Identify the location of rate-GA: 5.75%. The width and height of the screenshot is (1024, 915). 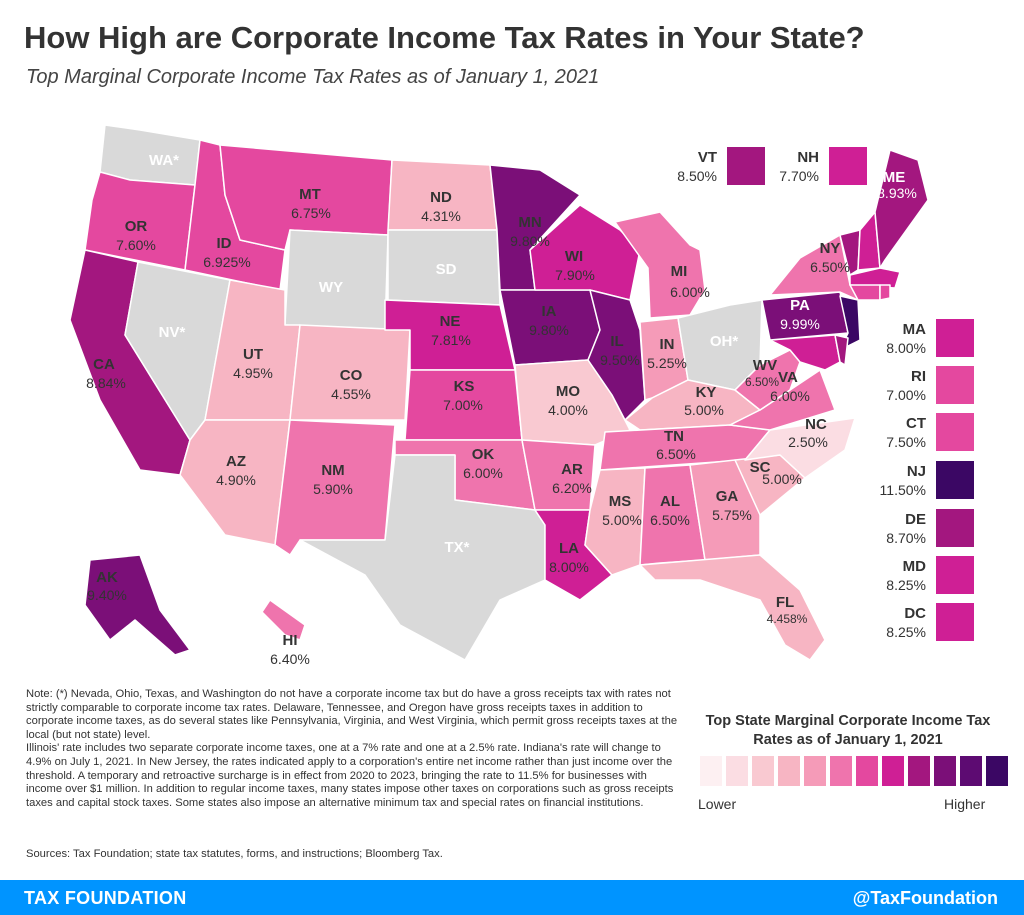
(732, 515).